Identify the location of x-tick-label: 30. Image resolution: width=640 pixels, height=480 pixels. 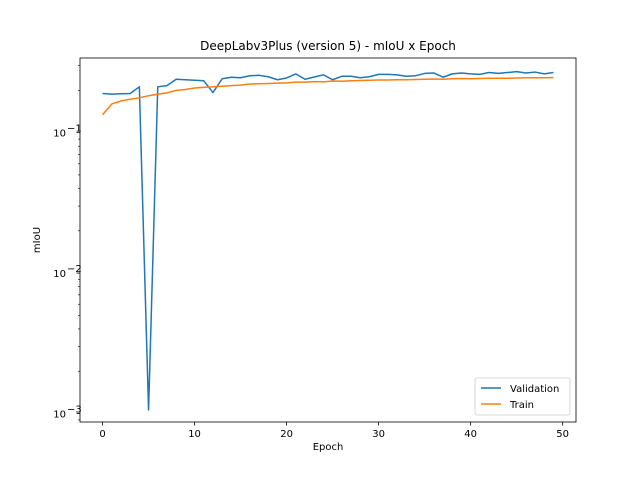
(378, 434).